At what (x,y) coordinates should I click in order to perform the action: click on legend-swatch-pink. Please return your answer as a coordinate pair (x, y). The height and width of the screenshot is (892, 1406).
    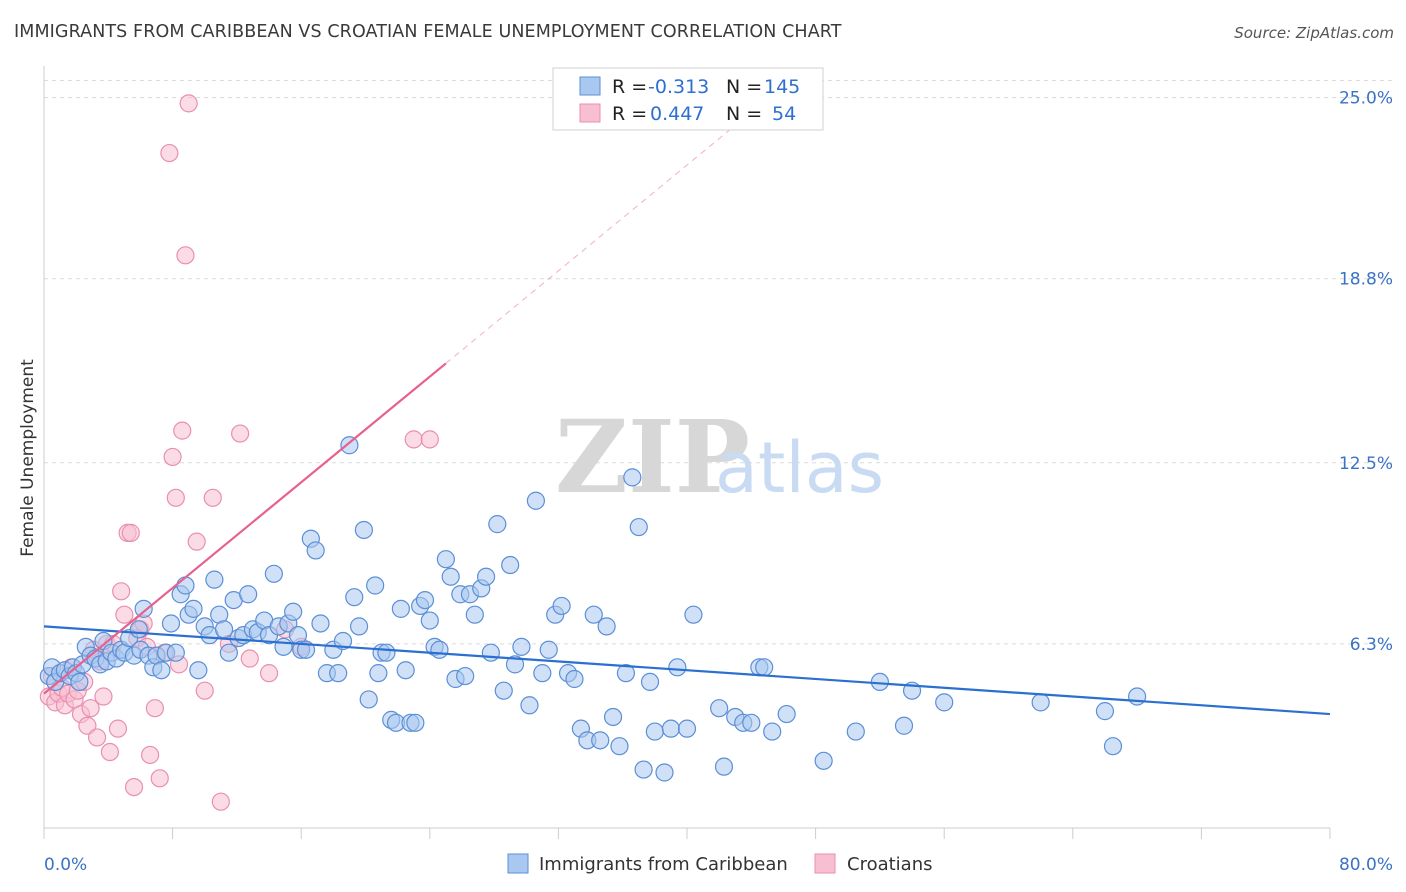
    Looking at the image, I should click on (590, 113).